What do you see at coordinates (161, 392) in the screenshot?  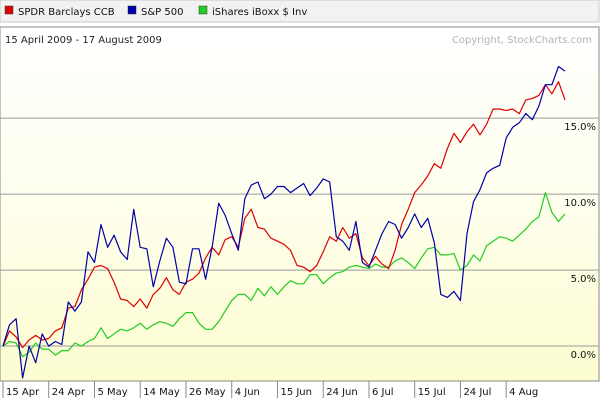 I see `x-tick-label-2009-05-14: 14 May` at bounding box center [161, 392].